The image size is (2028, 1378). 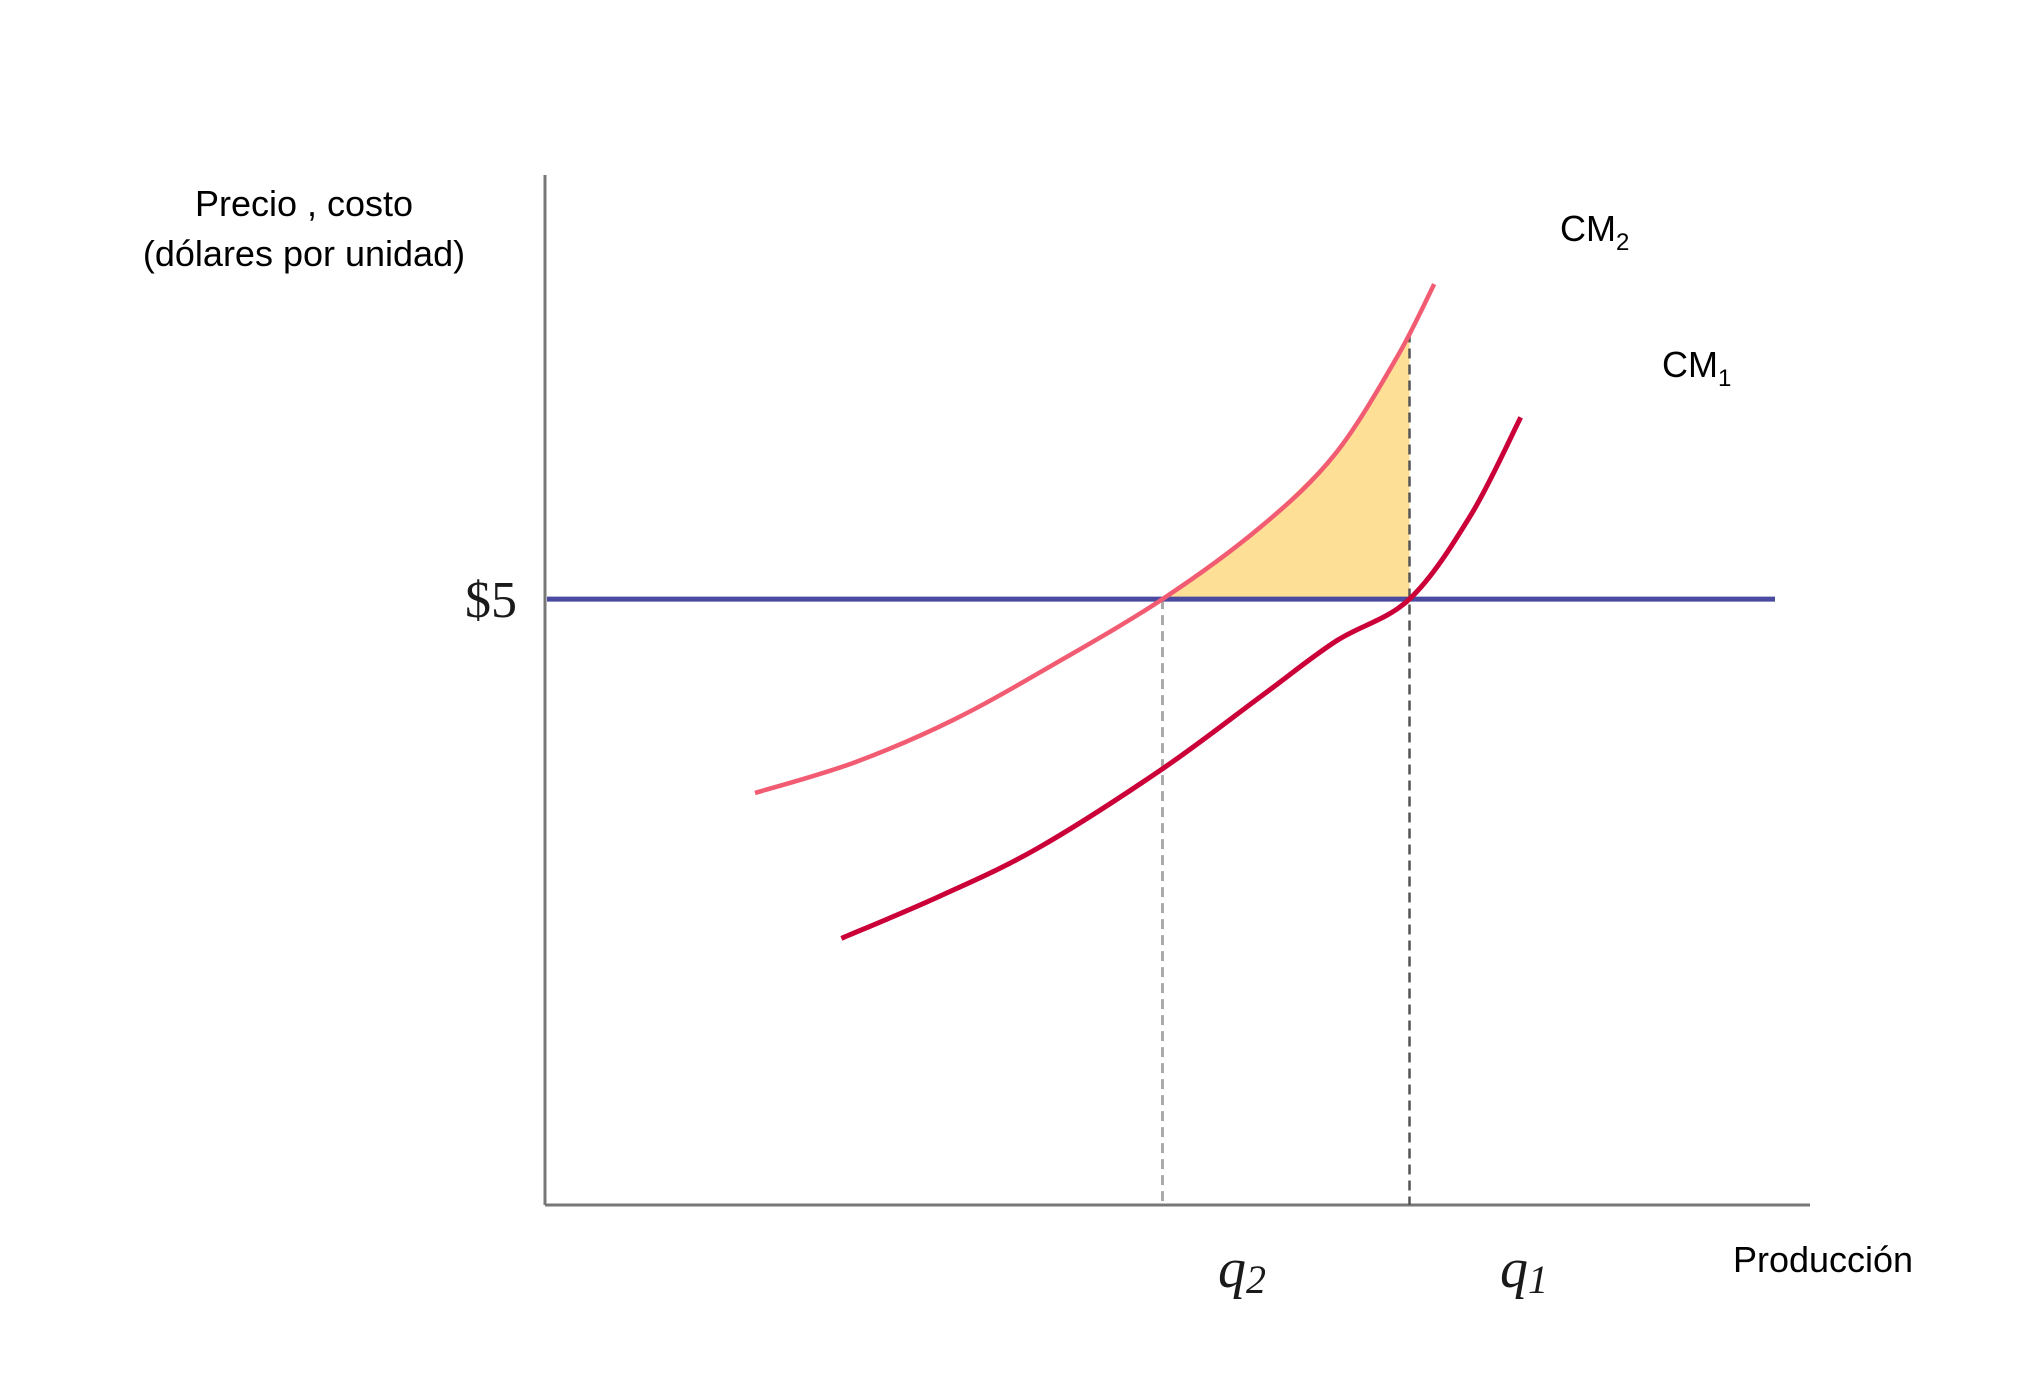 What do you see at coordinates (304, 253) in the screenshot?
I see `y-axis-label-line-2: (dólares por unidad)` at bounding box center [304, 253].